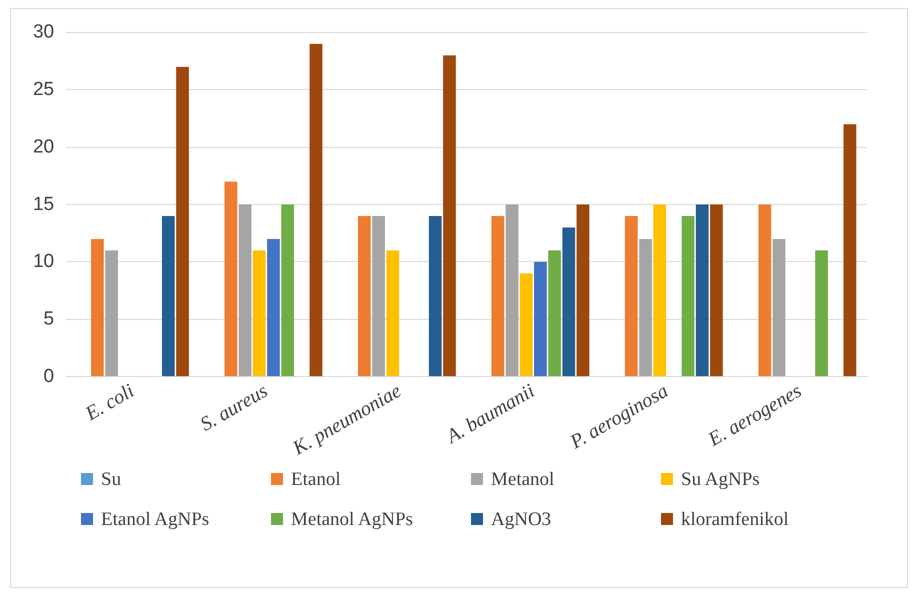 This screenshot has height=599, width=922. Describe the element at coordinates (111, 480) in the screenshot. I see `legend-label: Su` at that location.